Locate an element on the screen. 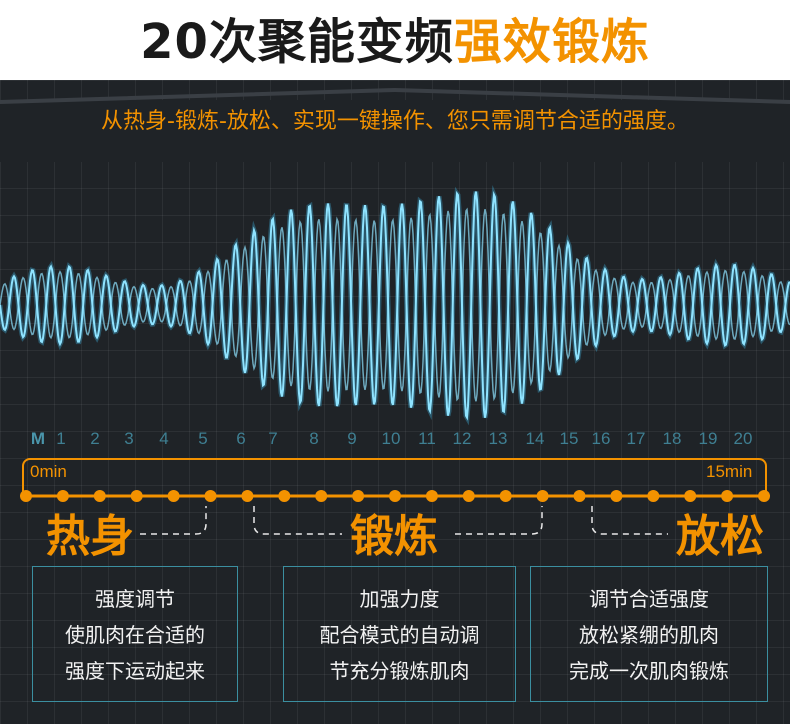 This screenshot has width=790, height=724. panel-top-bevel is located at coordinates (395, 125).